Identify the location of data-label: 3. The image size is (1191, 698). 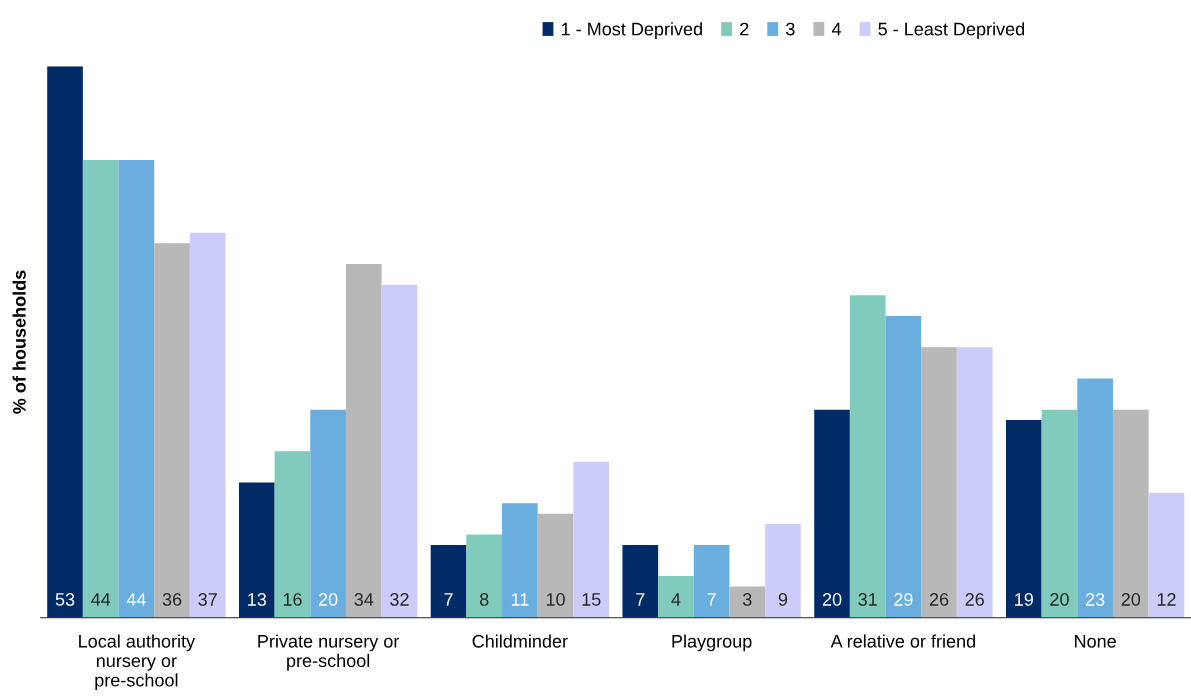
(747, 599).